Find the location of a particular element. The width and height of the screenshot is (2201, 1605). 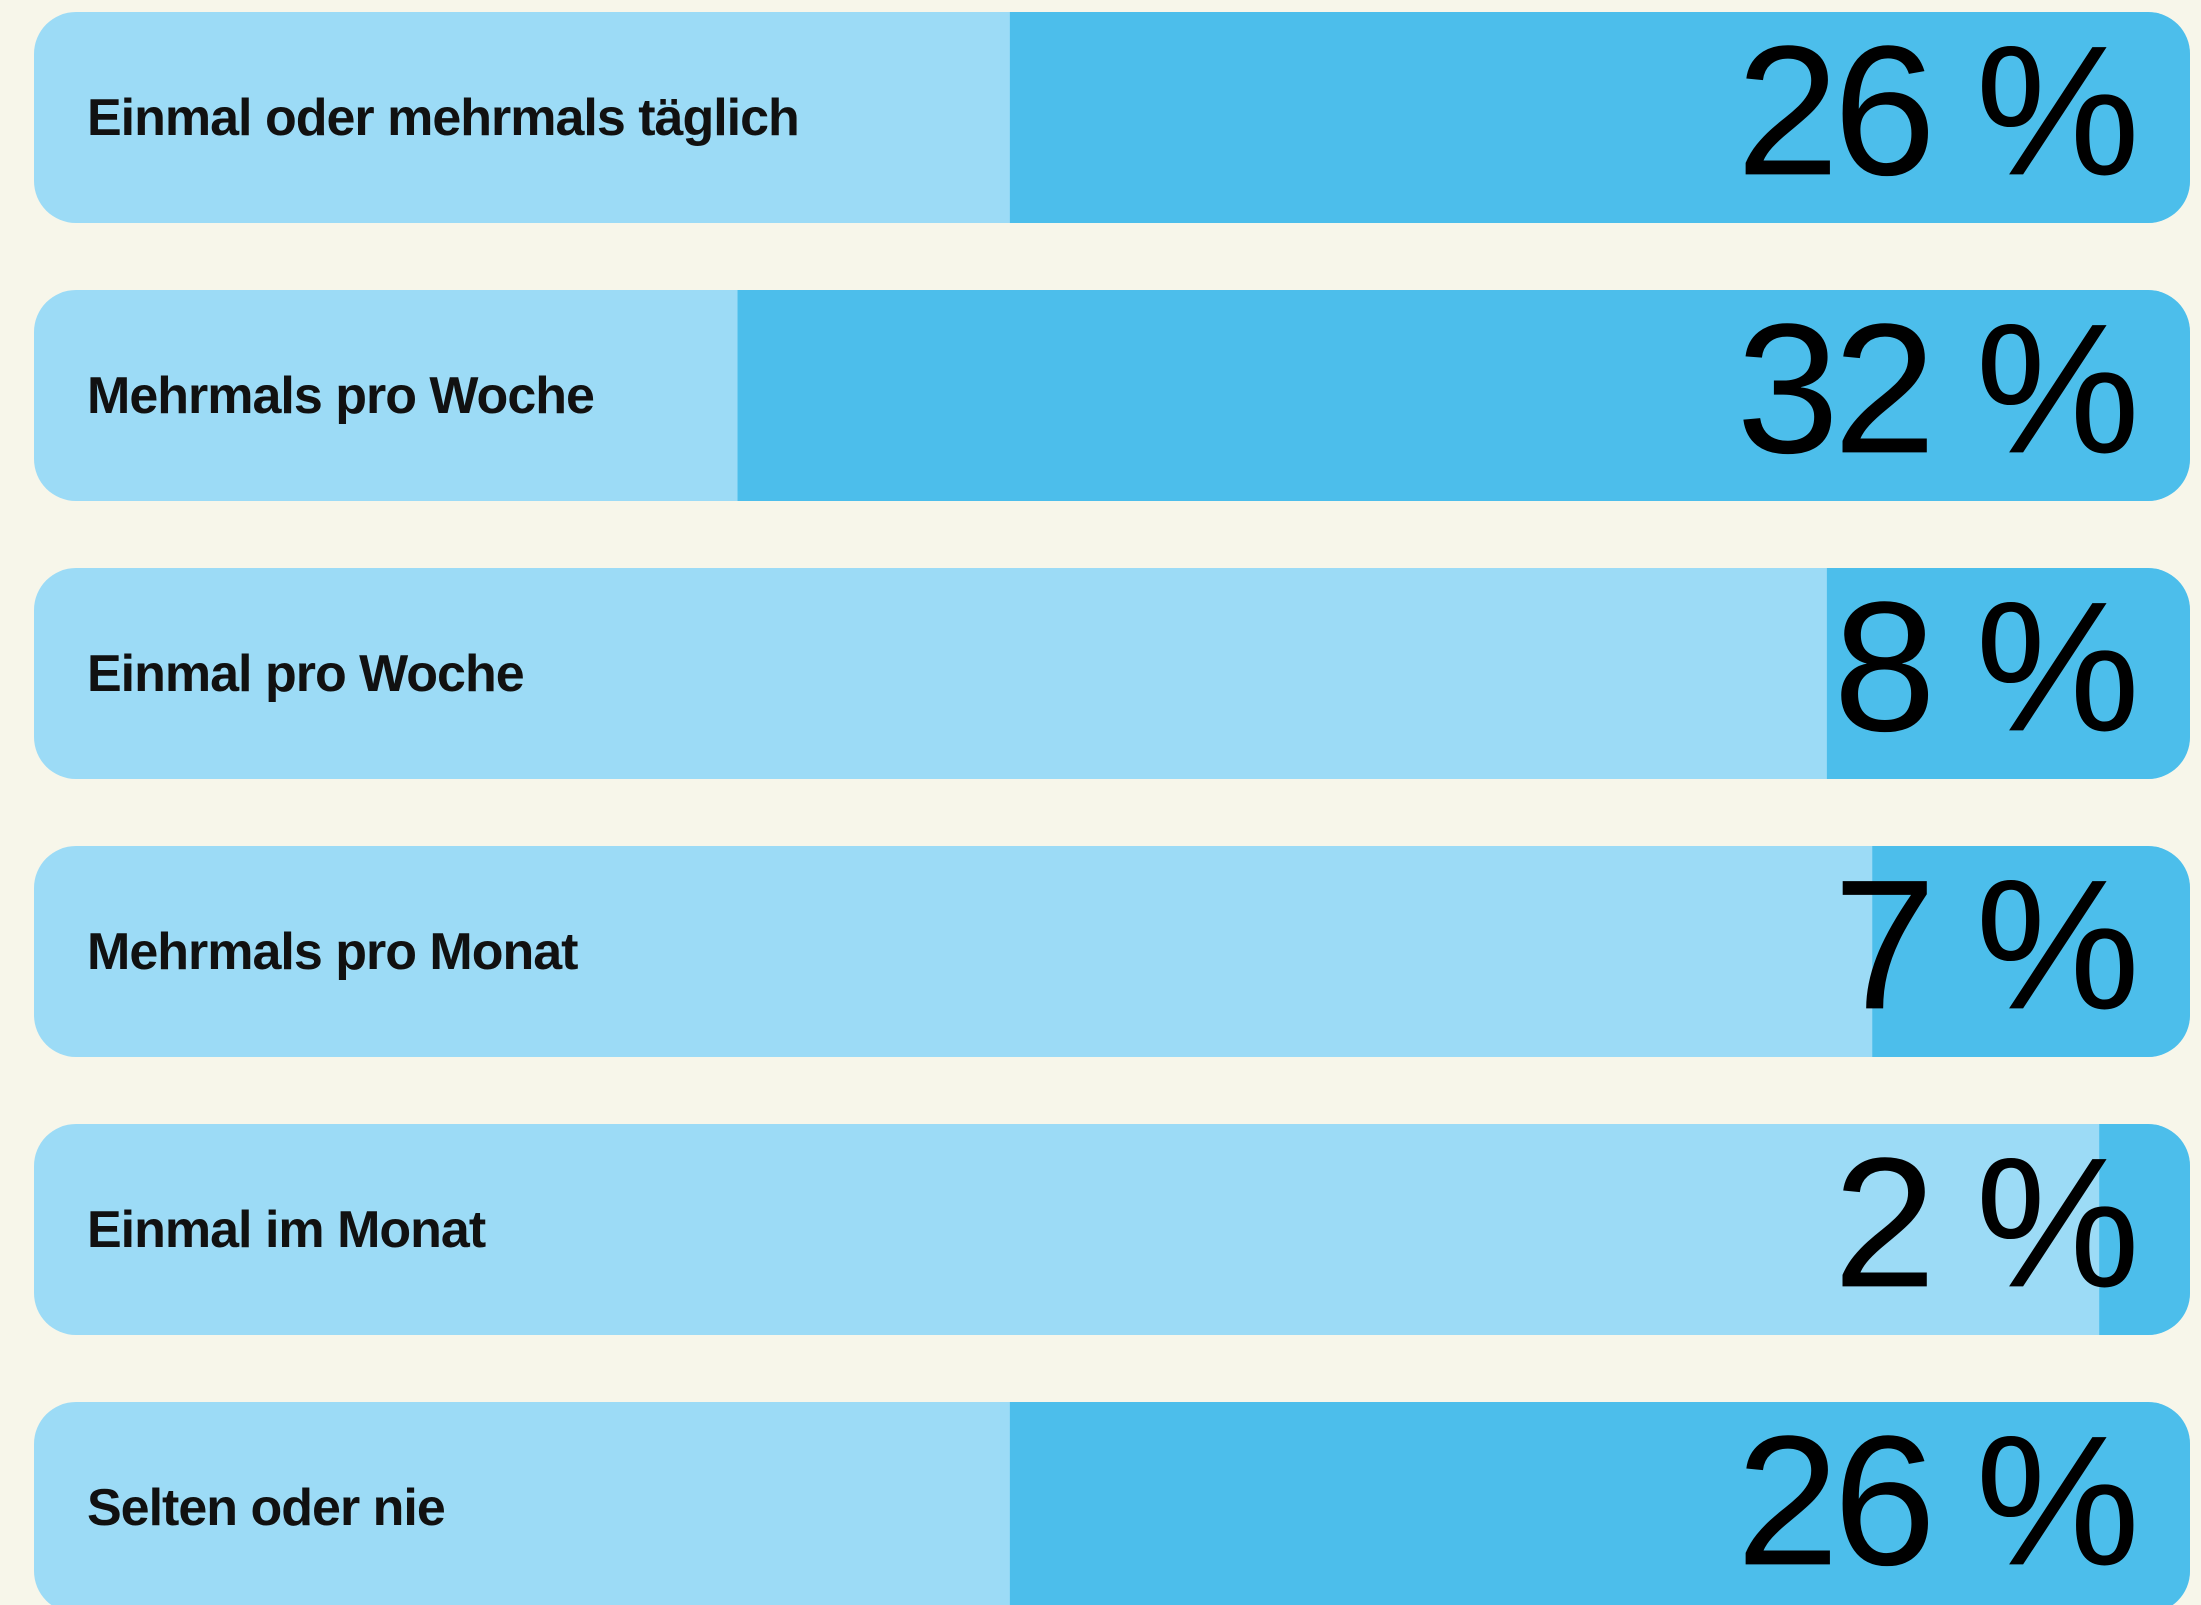

value-label: 8 % is located at coordinates (1983, 667).